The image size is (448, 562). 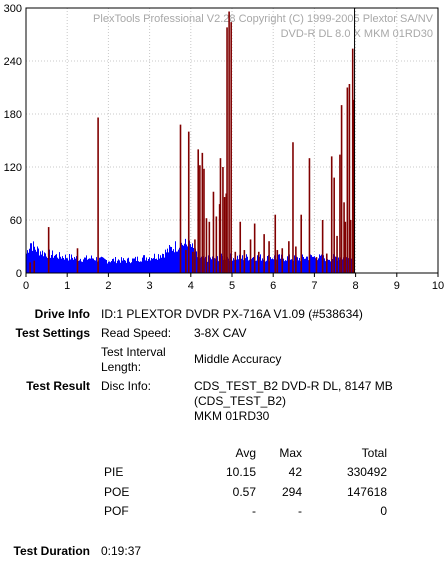 I want to click on test-result-label: Test Result, so click(x=58, y=386).